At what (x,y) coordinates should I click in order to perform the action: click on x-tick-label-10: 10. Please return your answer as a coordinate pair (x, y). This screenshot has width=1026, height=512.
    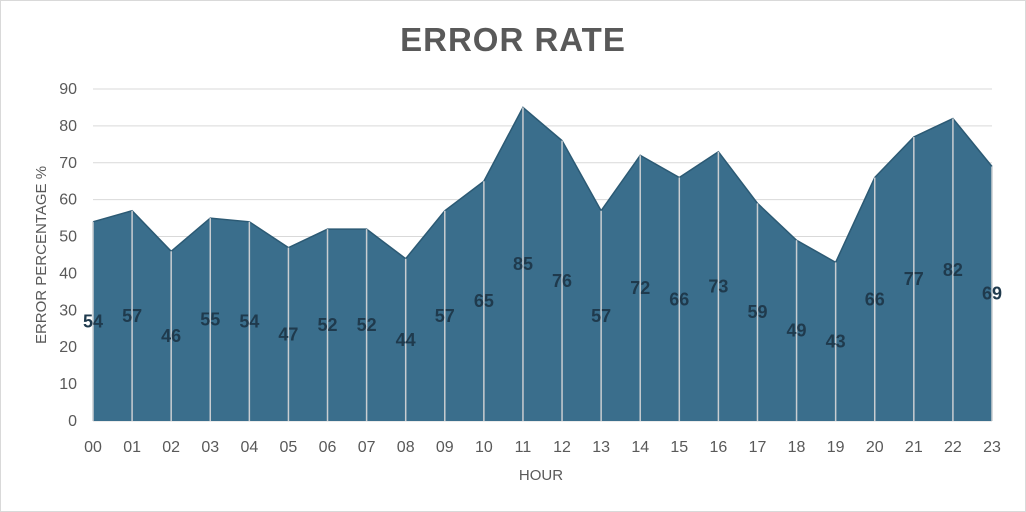
    Looking at the image, I should click on (484, 447).